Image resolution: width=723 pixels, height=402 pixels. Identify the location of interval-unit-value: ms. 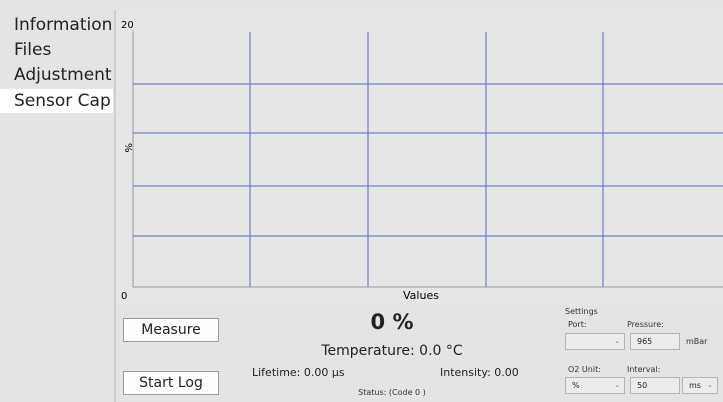
(695, 385).